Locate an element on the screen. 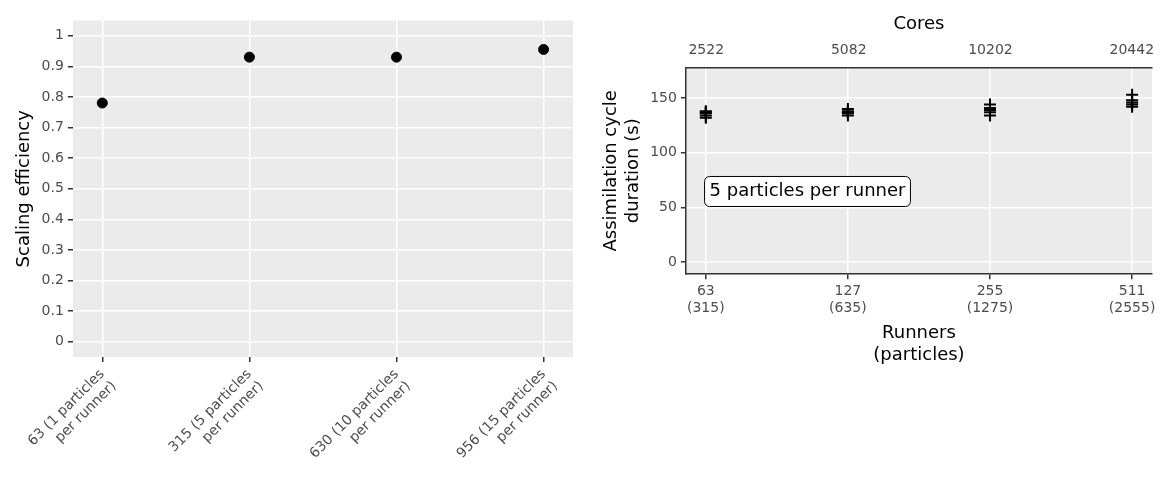  y-tick-label: 0.9 is located at coordinates (52, 64).